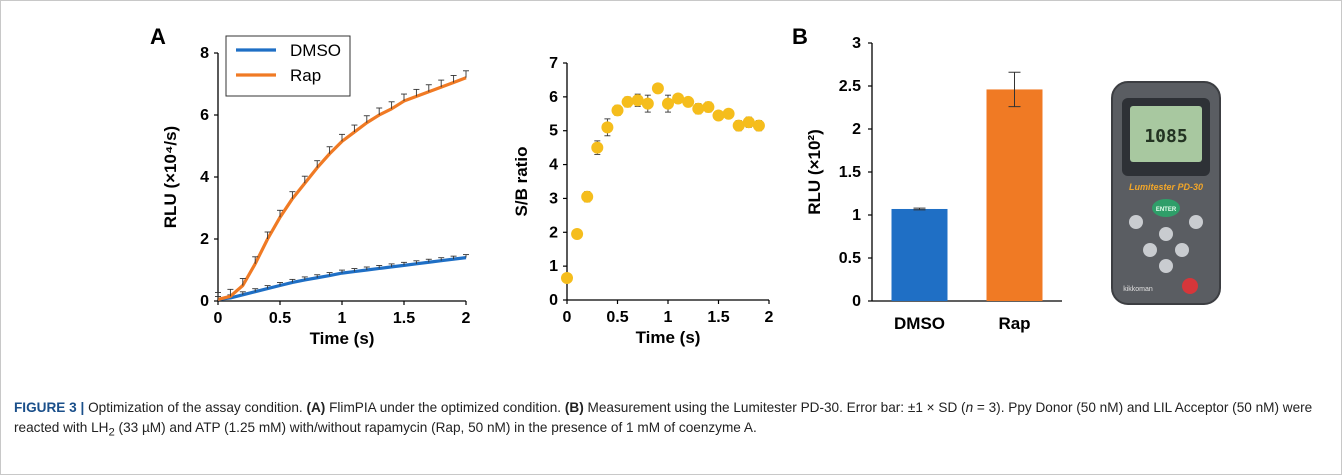 The image size is (1342, 475). What do you see at coordinates (553, 131) in the screenshot?
I see `y-tick-label: 5` at bounding box center [553, 131].